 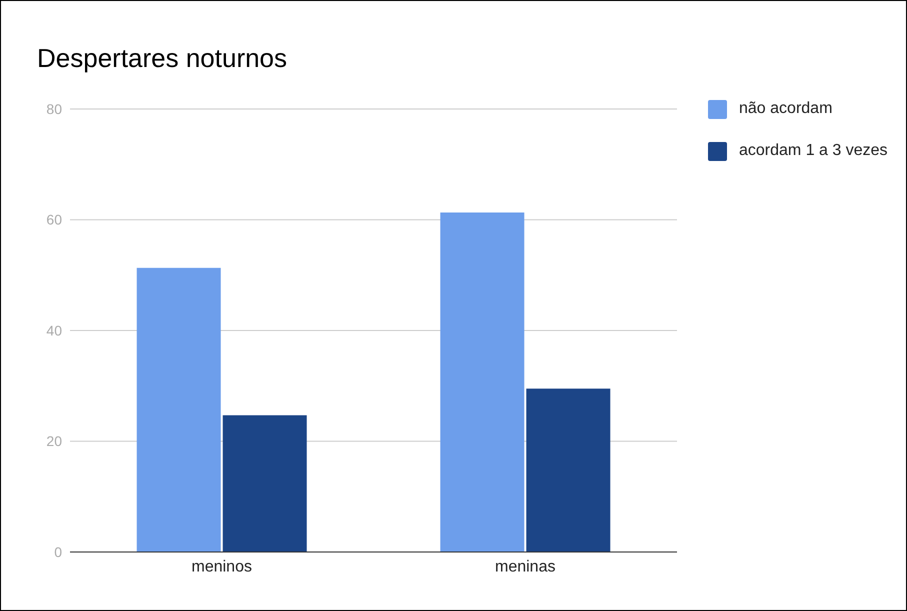 What do you see at coordinates (54, 108) in the screenshot?
I see `y-tick-label: 80` at bounding box center [54, 108].